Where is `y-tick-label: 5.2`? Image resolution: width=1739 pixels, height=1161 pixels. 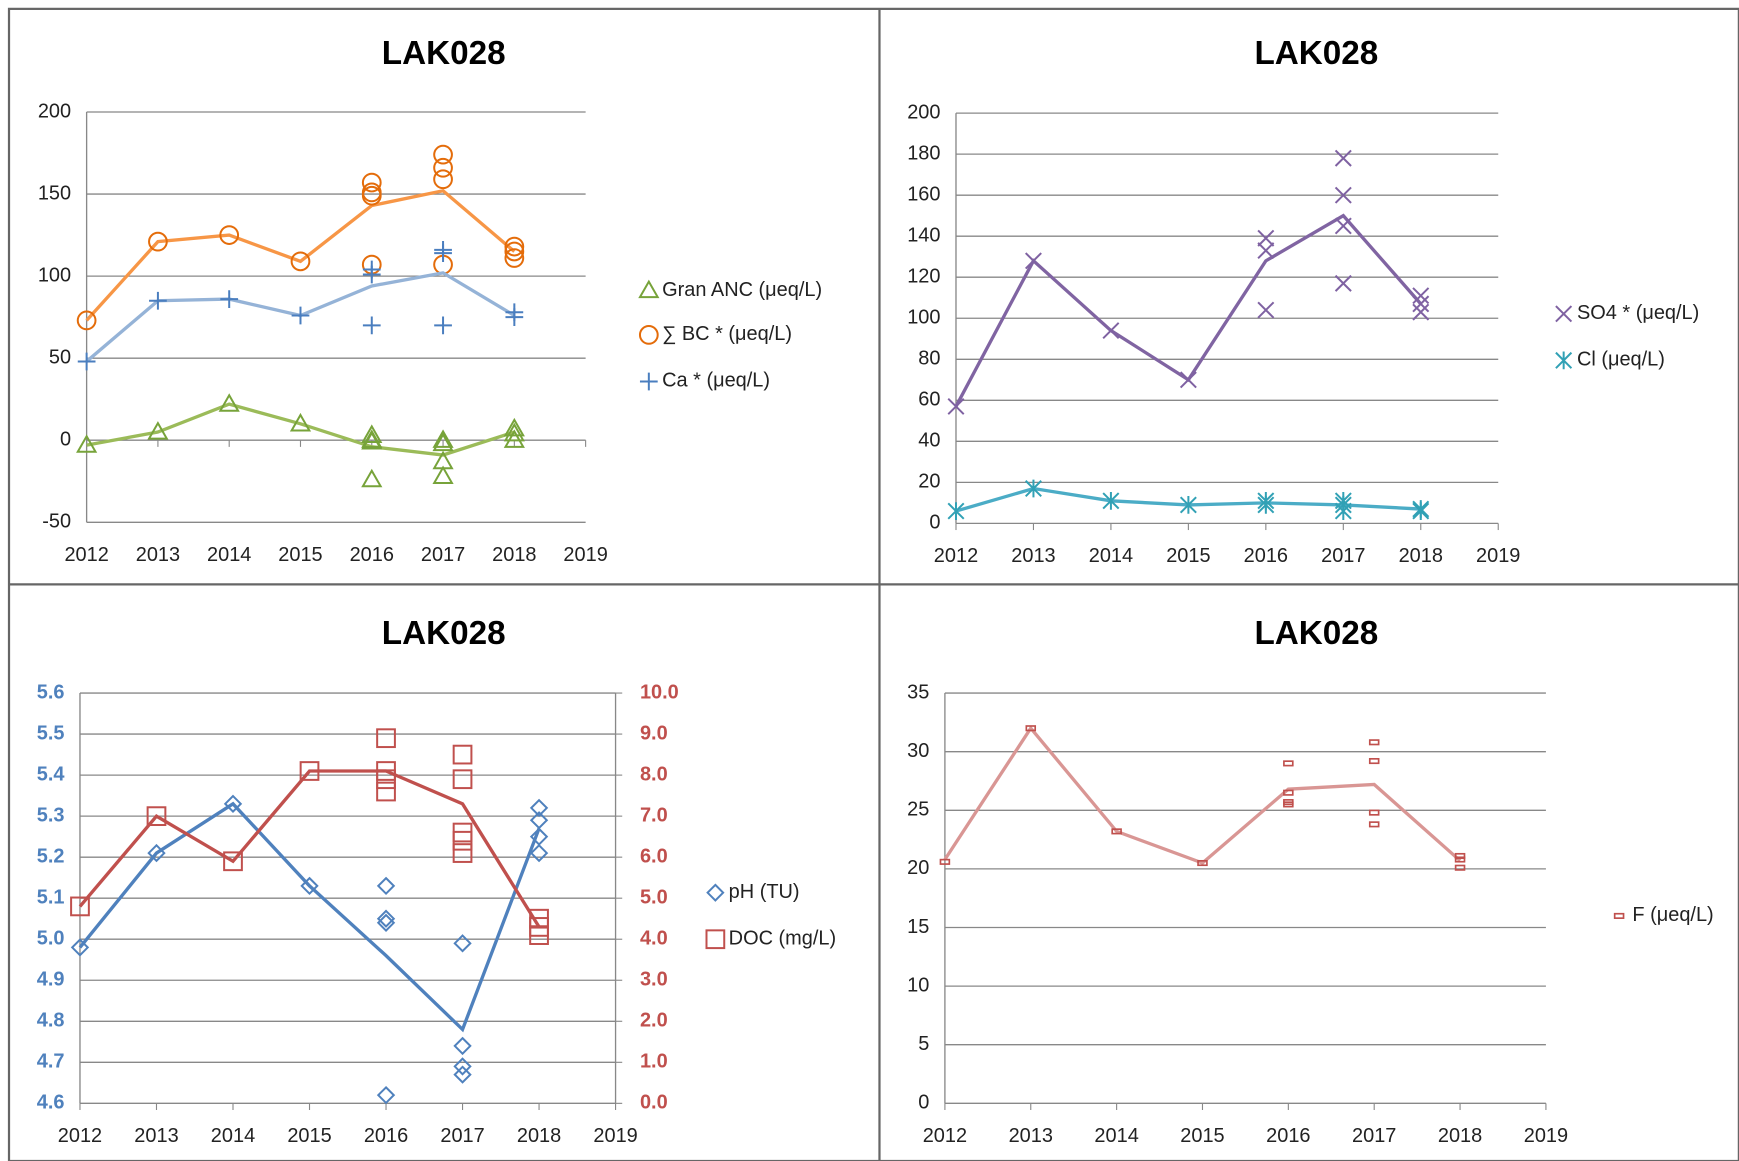 y-tick-label: 5.2 is located at coordinates (51, 856).